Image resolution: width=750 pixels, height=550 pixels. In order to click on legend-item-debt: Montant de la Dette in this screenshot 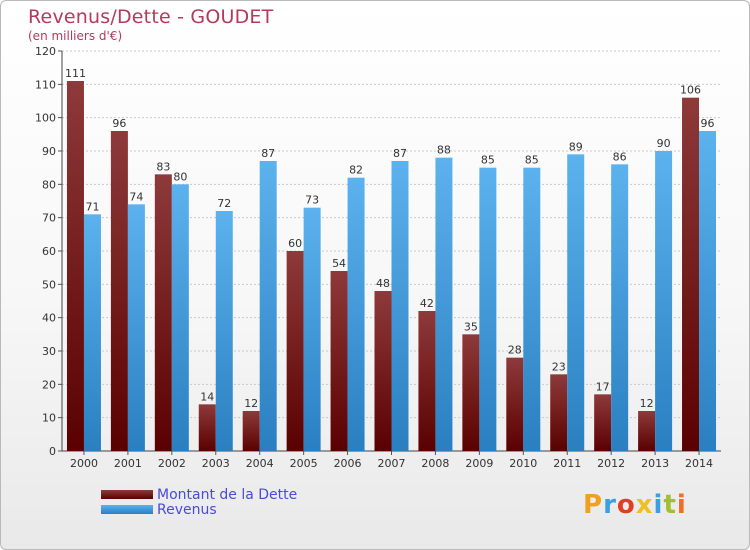, I will do `click(199, 494)`.